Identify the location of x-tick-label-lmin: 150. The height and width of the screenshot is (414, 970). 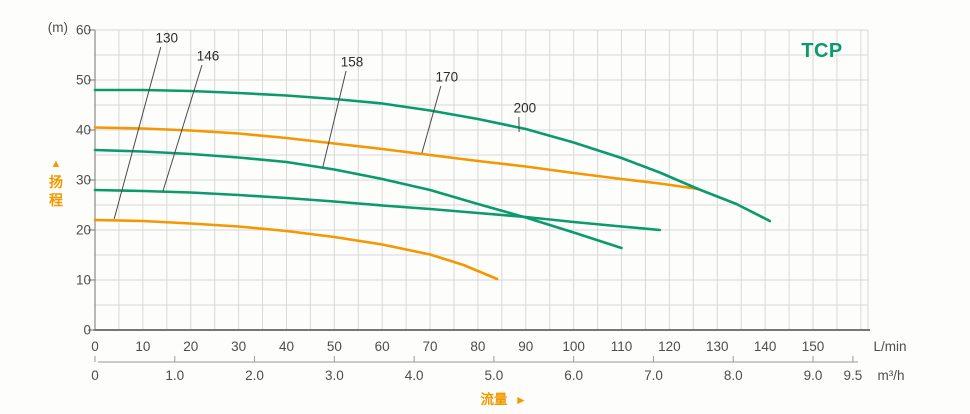
(813, 346).